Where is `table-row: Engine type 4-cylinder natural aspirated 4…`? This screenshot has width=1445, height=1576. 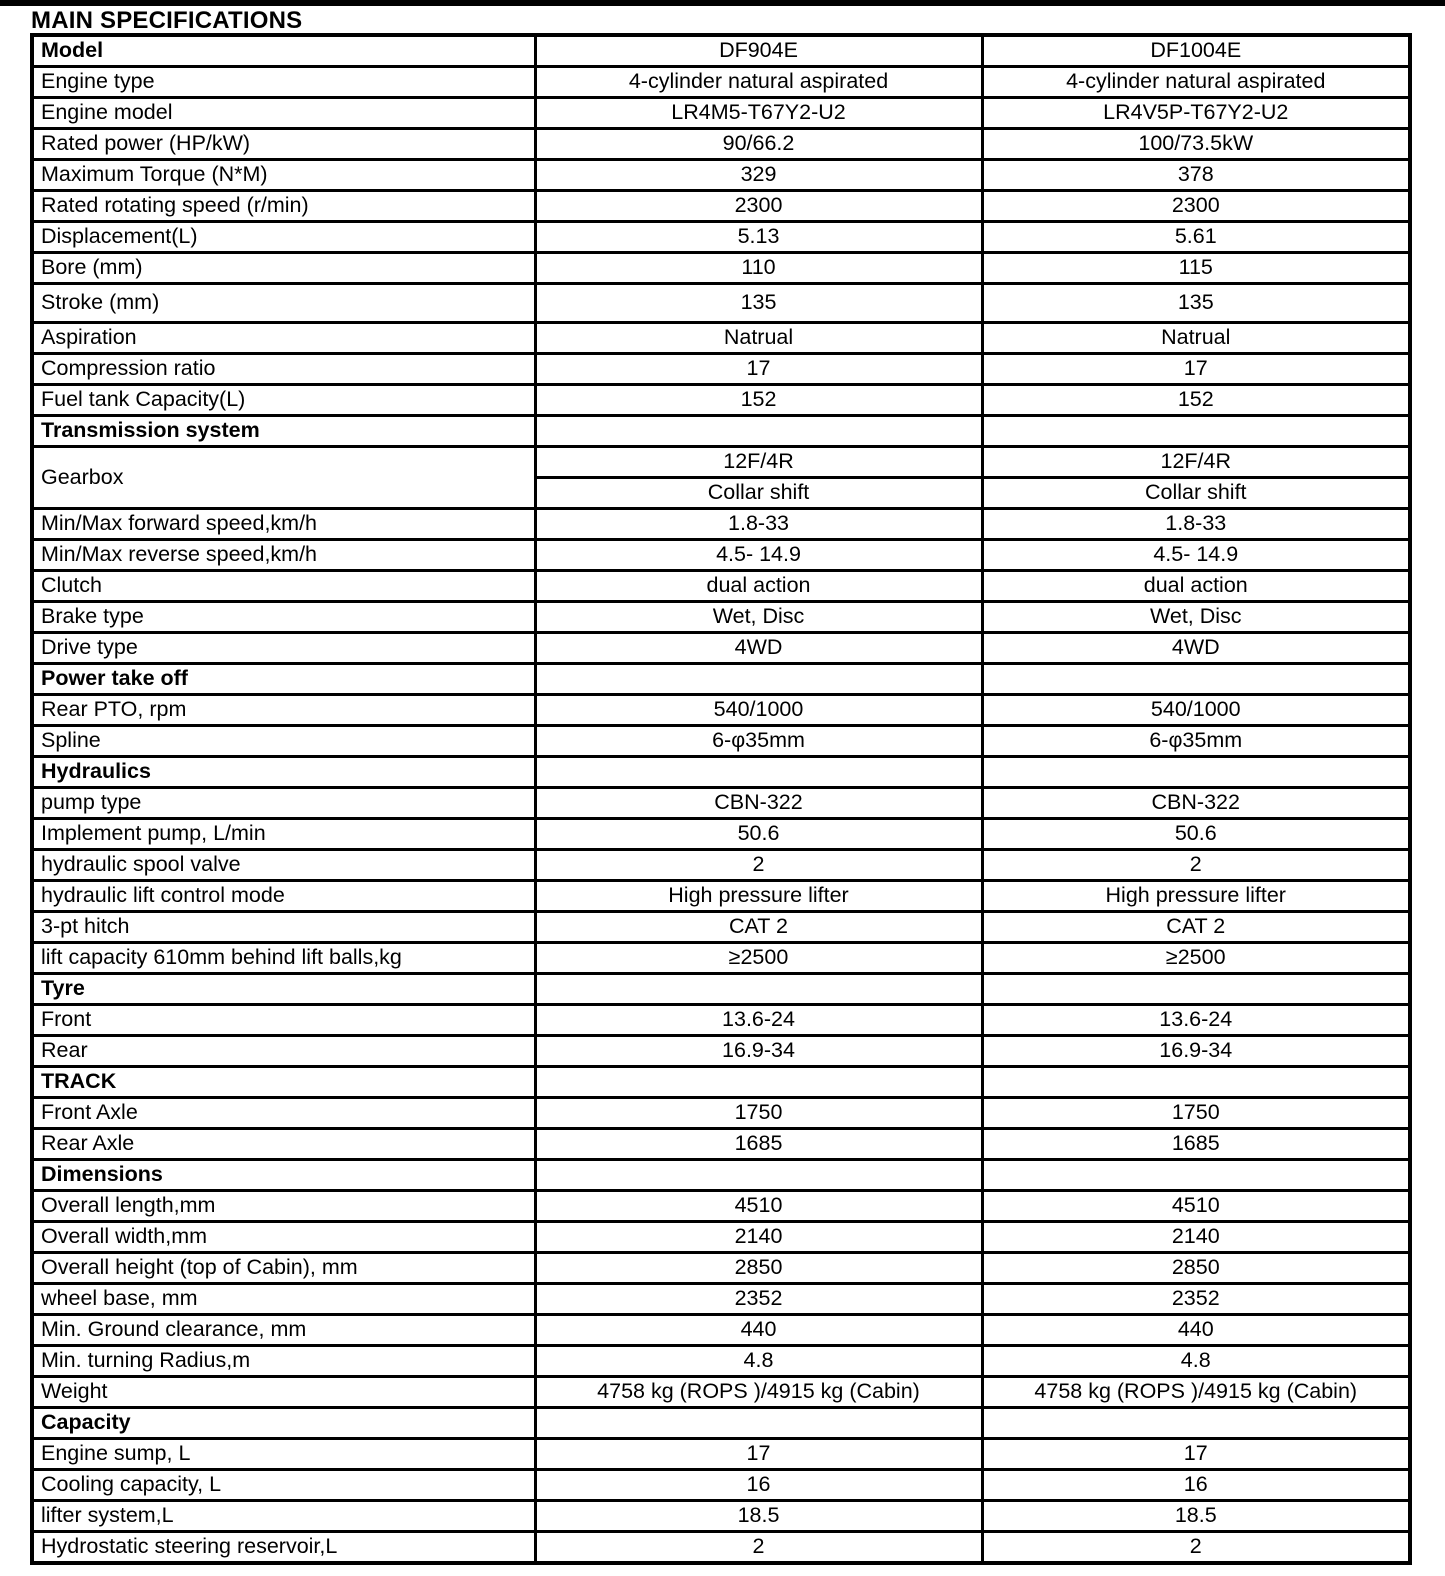 table-row: Engine type 4-cylinder natural aspirated 4… is located at coordinates (721, 82).